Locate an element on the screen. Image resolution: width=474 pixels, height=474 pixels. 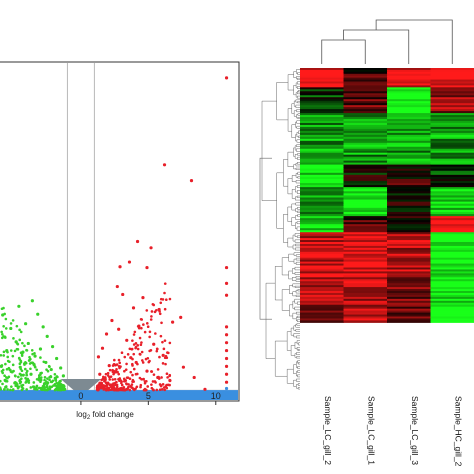
x-tick-label: 0 is located at coordinates (80, 396).